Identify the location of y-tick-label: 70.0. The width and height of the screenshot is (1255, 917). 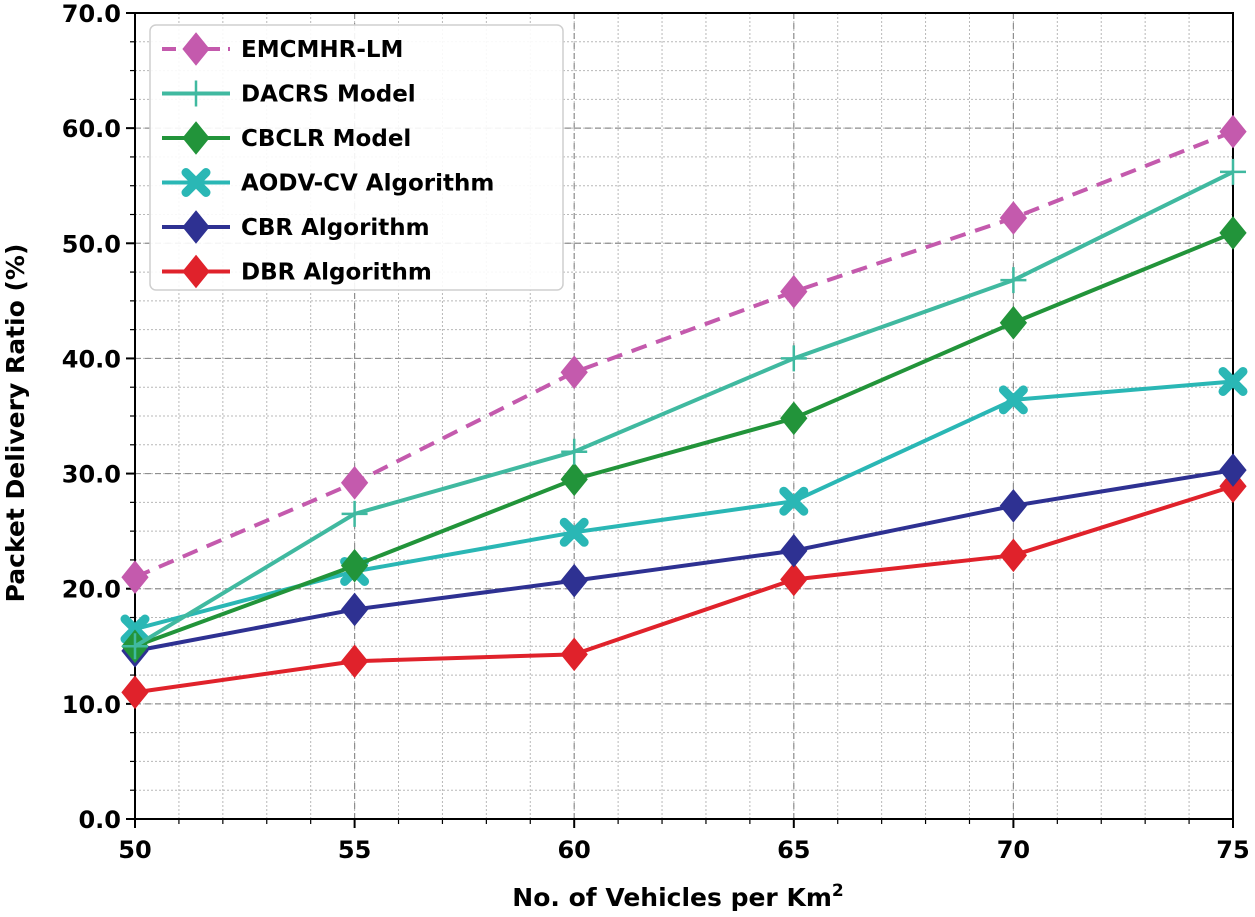
(91, 14).